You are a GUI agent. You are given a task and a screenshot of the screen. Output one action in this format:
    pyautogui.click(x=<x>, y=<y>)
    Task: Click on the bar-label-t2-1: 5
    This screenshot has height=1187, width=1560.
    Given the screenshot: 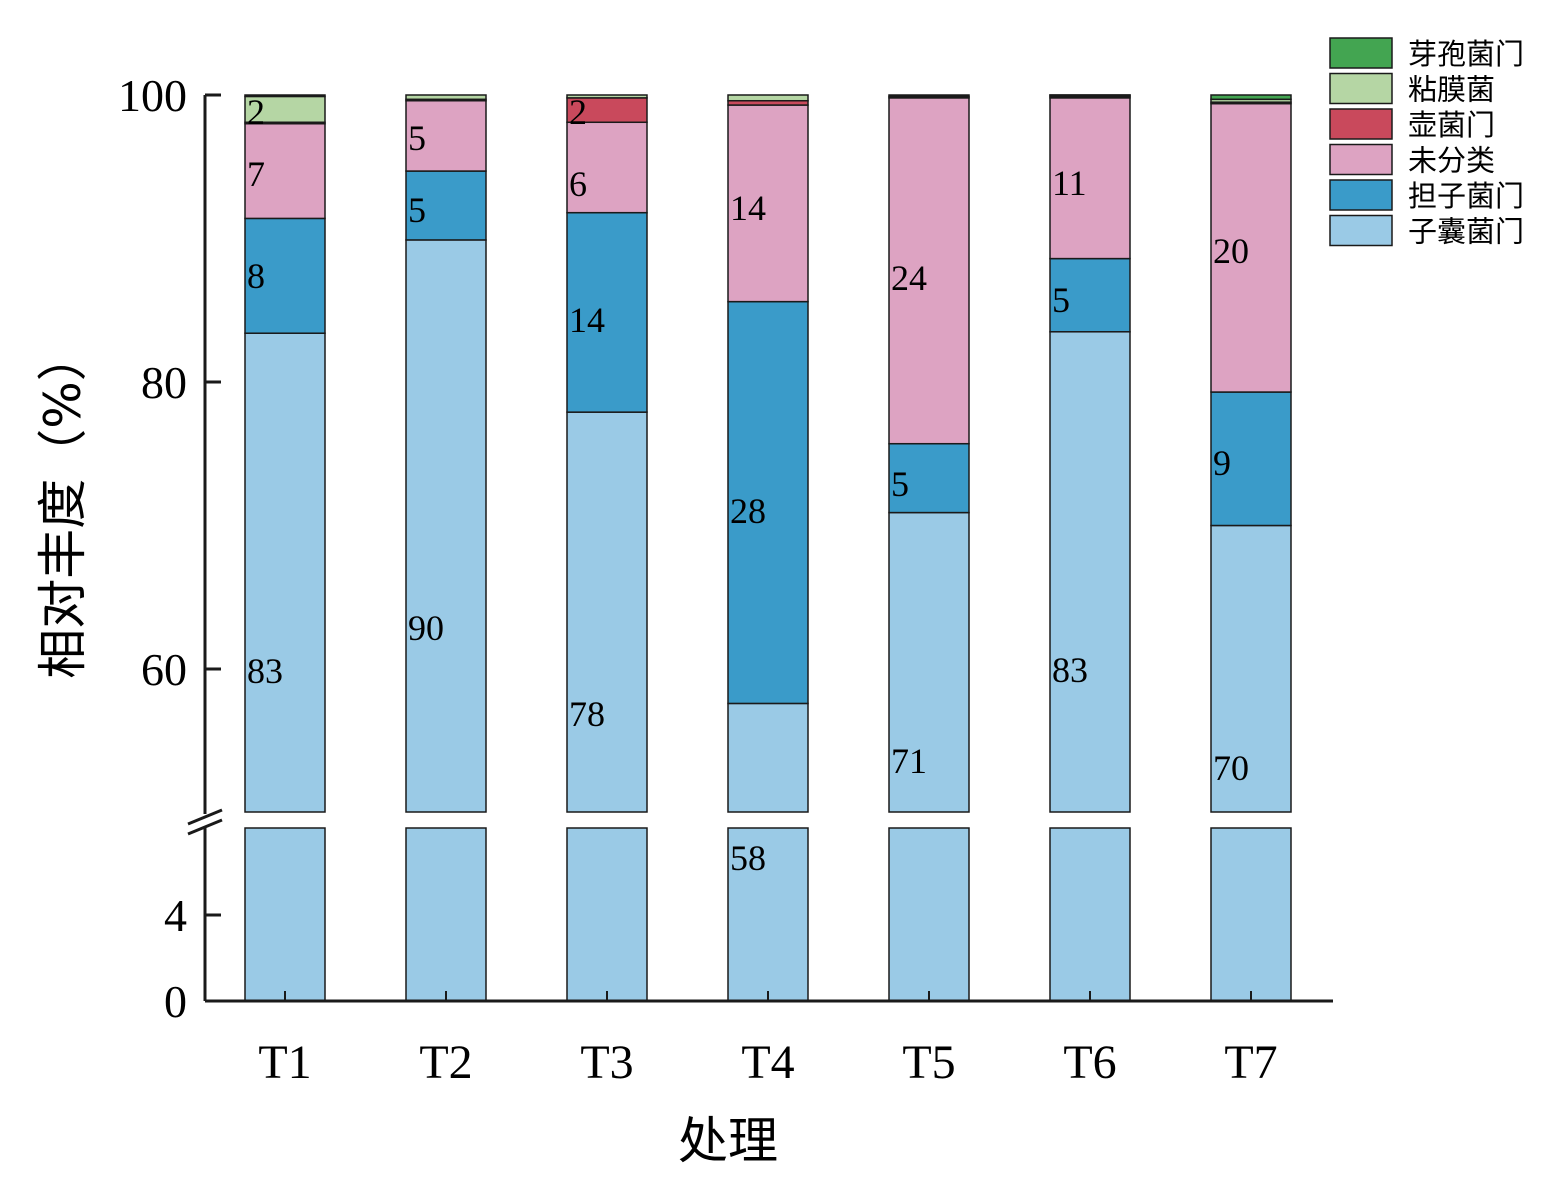 What is the action you would take?
    pyautogui.click(x=417, y=210)
    